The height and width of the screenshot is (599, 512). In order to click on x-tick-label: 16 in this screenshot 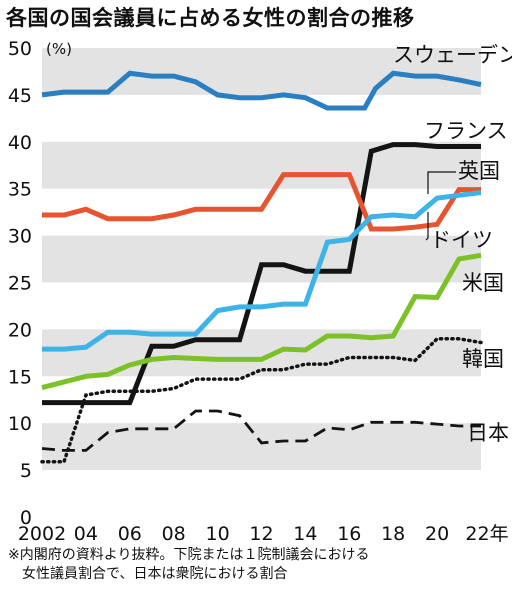, I will do `click(349, 534)`.